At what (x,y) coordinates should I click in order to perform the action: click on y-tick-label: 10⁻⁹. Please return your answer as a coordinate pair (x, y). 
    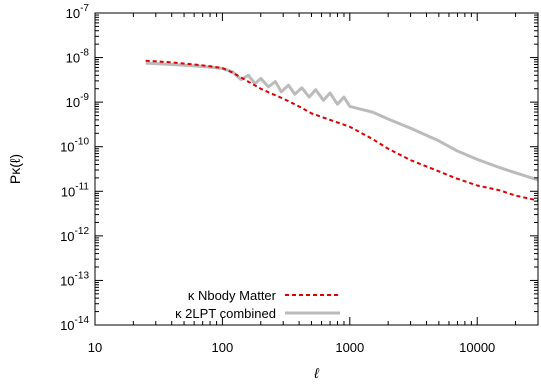
    Looking at the image, I should click on (78, 101).